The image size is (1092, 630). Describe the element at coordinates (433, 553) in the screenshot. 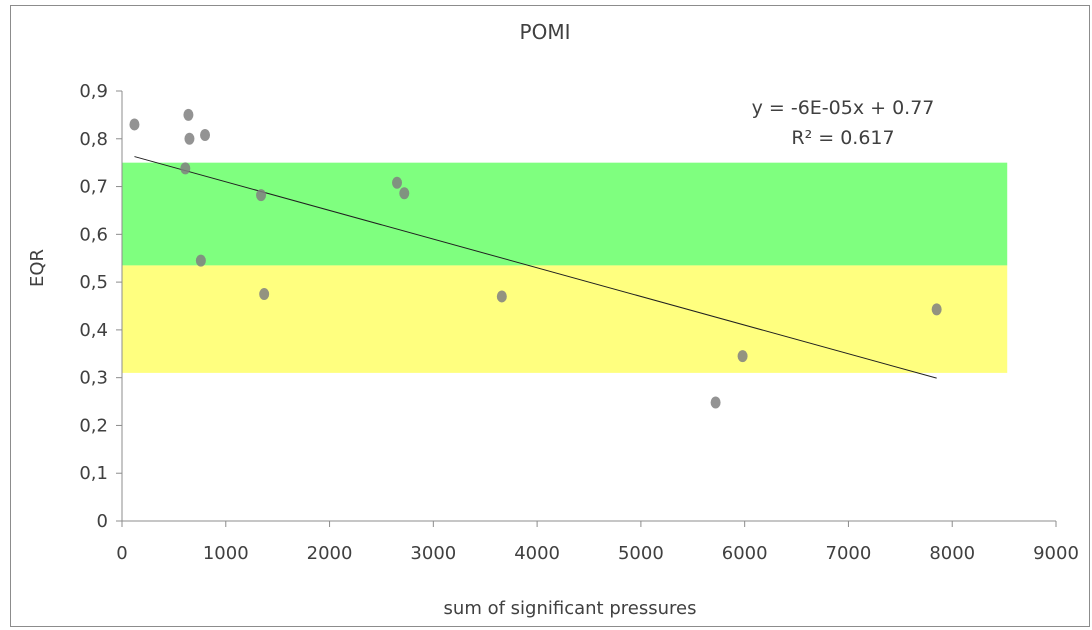

I see `x-tick-label: 3000` at that location.